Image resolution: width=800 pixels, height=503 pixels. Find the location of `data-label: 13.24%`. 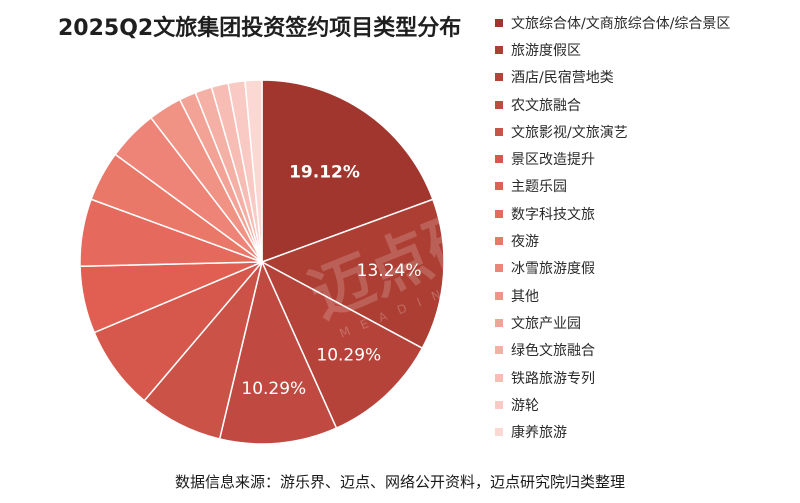

data-label: 13.24% is located at coordinates (389, 271).